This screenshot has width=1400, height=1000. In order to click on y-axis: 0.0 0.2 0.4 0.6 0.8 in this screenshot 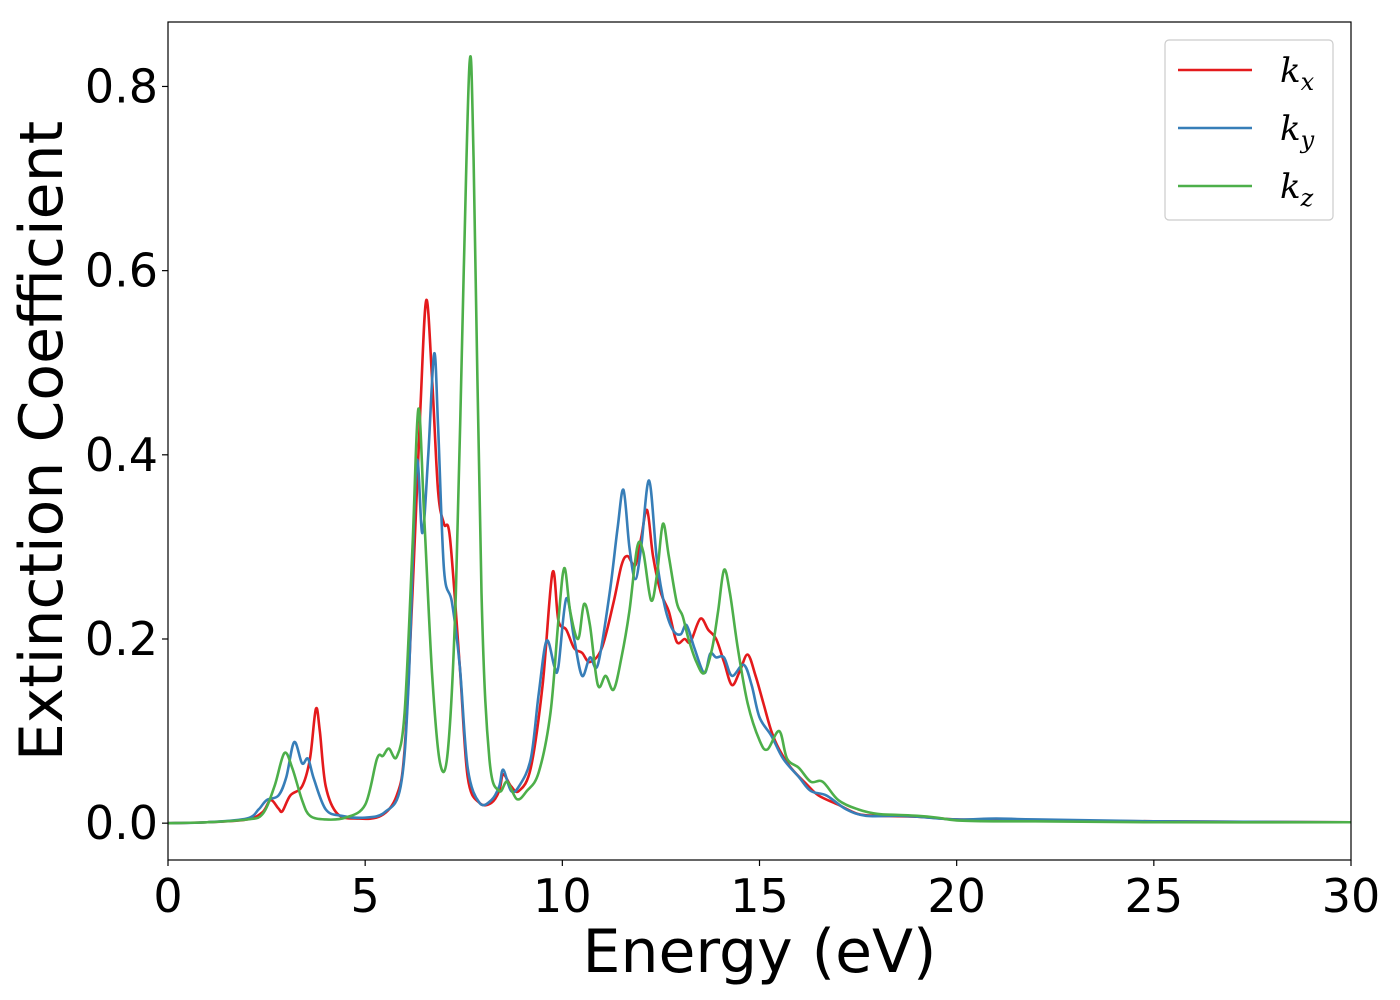, I will do `click(126, 454)`.